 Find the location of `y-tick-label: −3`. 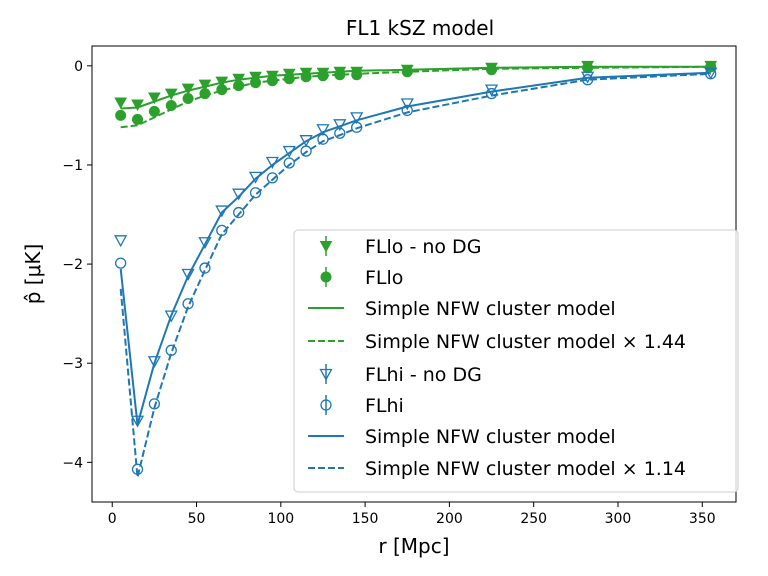

y-tick-label: −3 is located at coordinates (72, 364).